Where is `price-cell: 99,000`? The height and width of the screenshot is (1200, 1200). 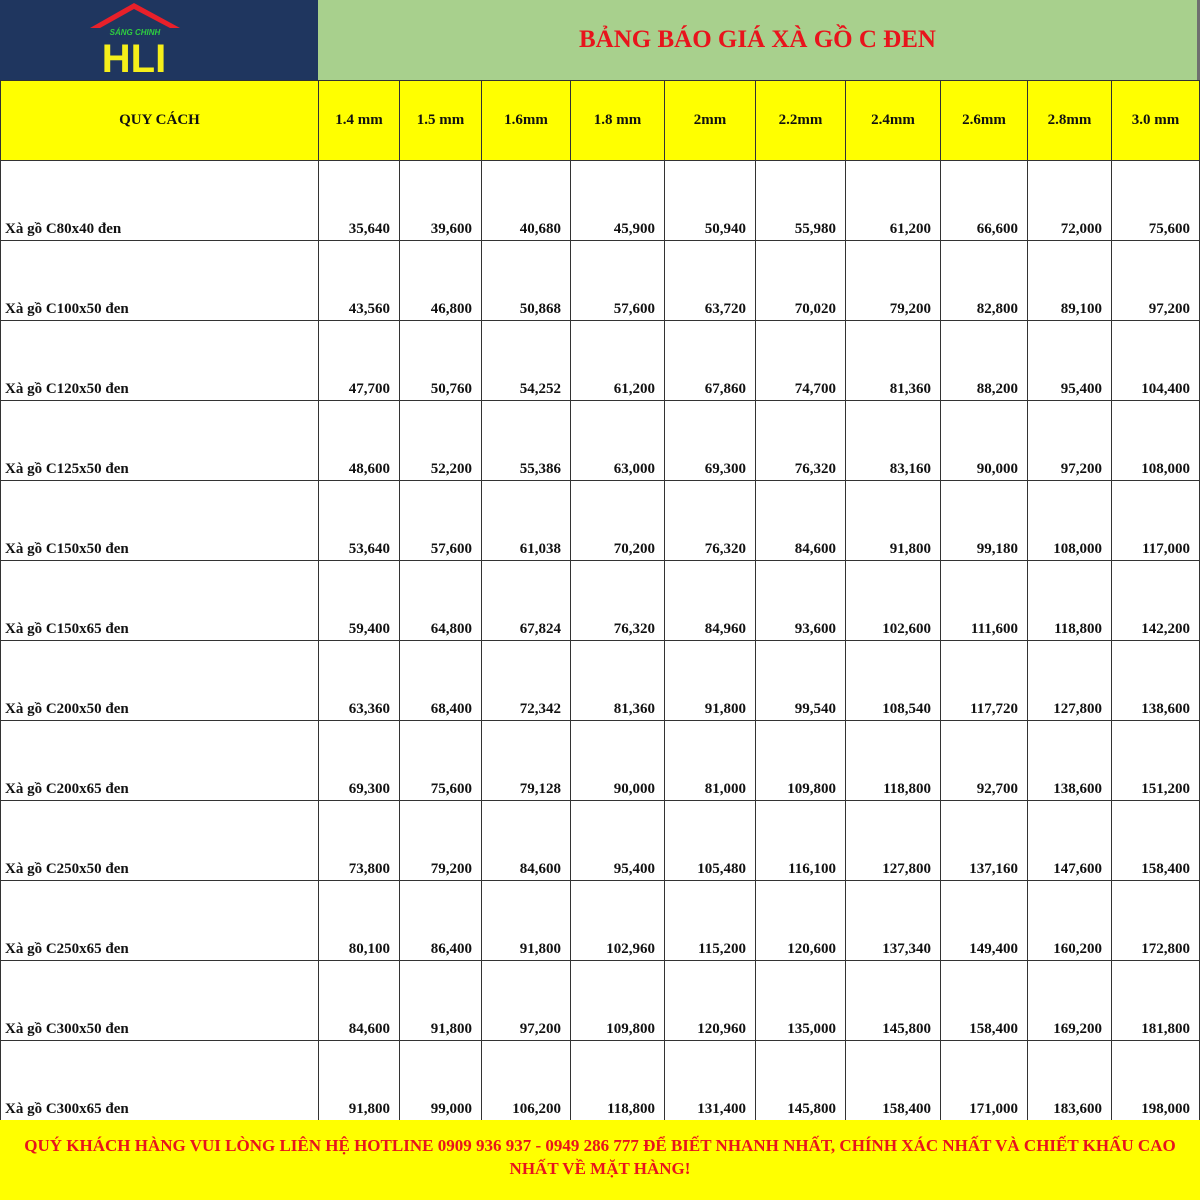
price-cell: 99,000 is located at coordinates (440, 1080).